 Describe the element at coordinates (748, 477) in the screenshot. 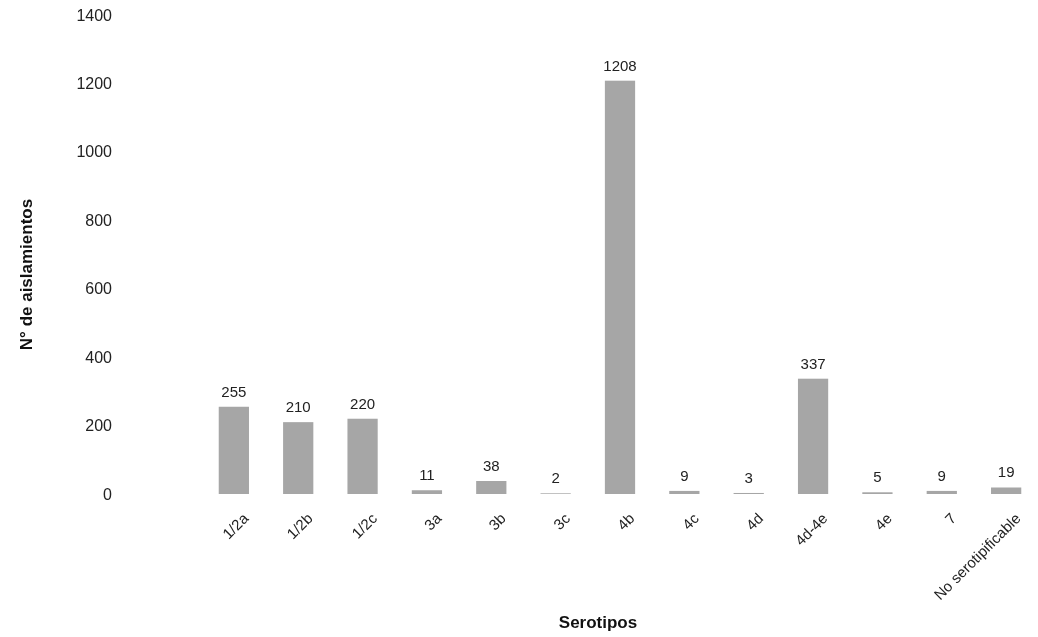

I see `data-label: 3` at that location.